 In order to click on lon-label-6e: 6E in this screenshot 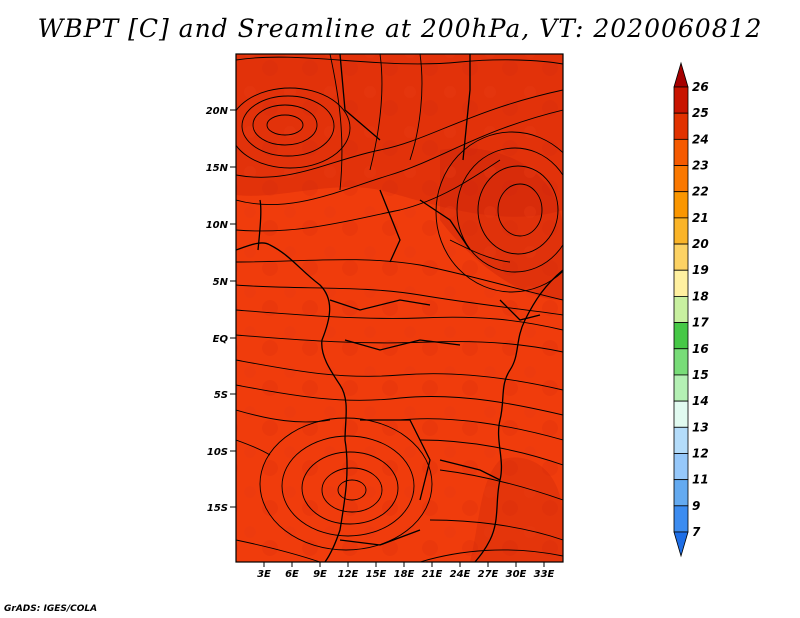, I will do `click(292, 574)`.